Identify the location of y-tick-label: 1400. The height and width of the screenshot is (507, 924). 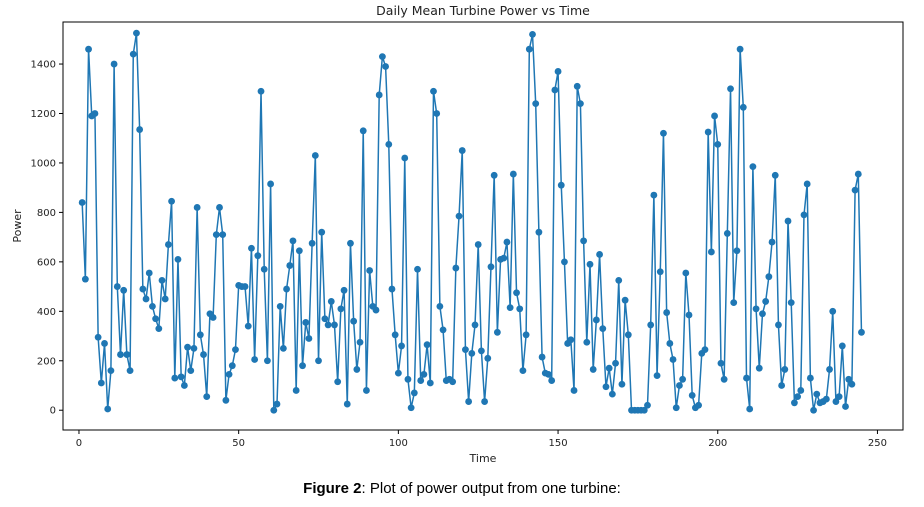
(43, 65).